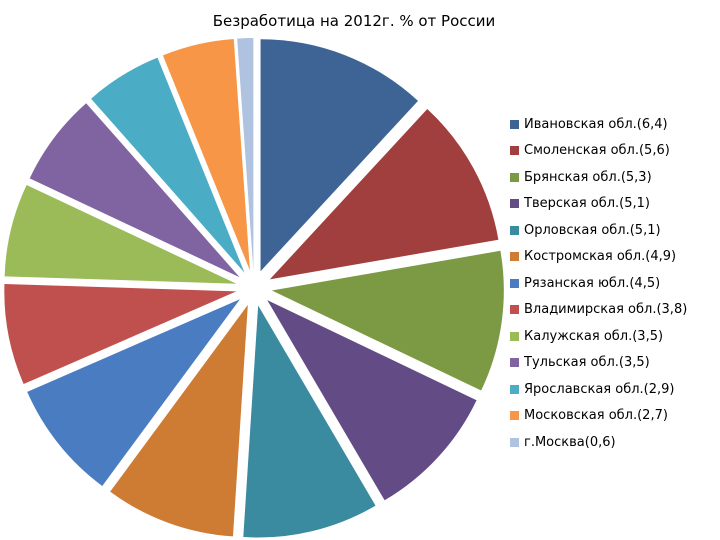 This screenshot has height=540, width=720. What do you see at coordinates (594, 336) in the screenshot?
I see `legend-label: Калужская обл.(3,5)` at bounding box center [594, 336].